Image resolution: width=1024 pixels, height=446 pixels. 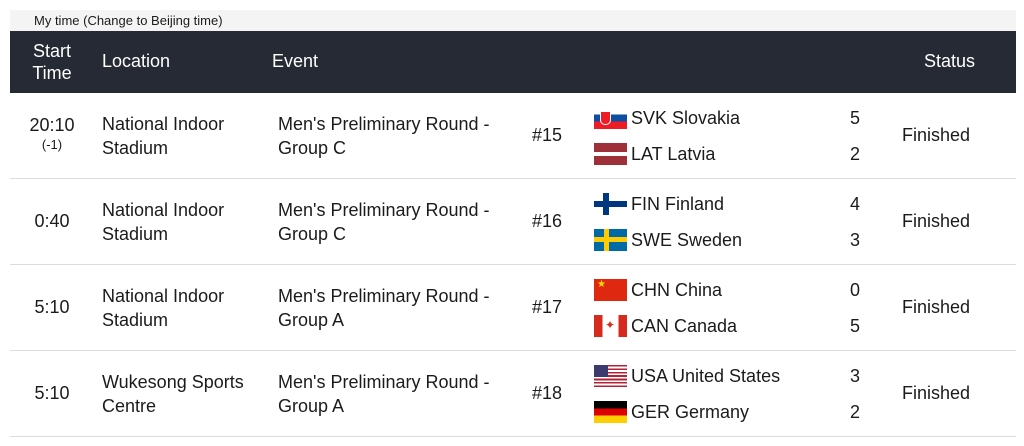 I want to click on schedule-table-header: Start Time Location Event Status, so click(x=513, y=62).